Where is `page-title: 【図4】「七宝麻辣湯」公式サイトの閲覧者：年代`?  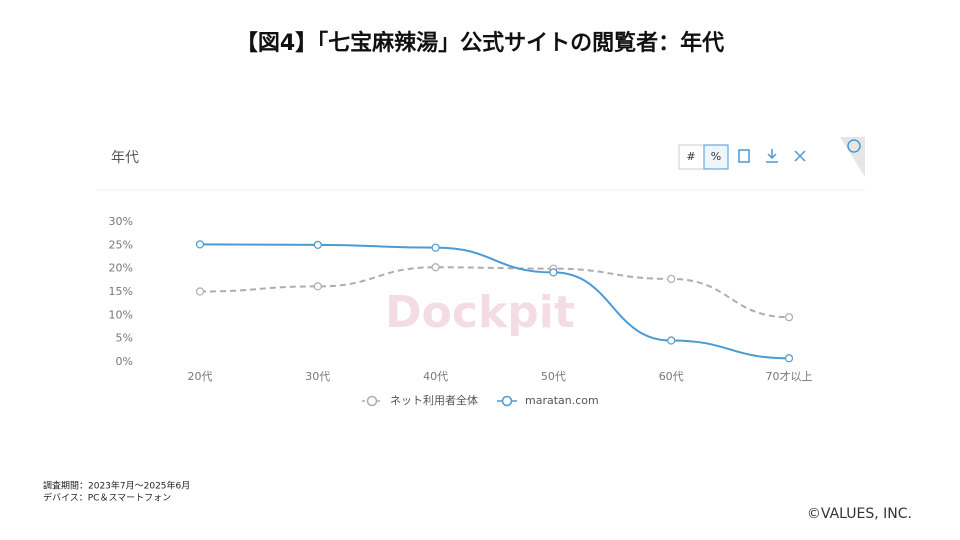
page-title: 【図4】「七宝麻辣湯」公式サイトの閲覧者：年代 is located at coordinates (480, 43).